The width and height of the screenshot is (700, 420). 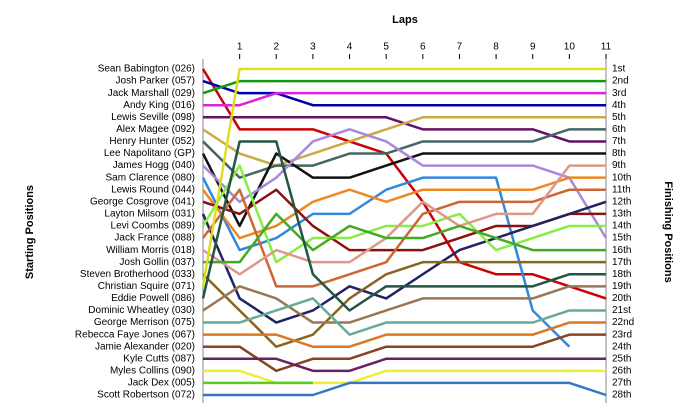 What do you see at coordinates (159, 105) in the screenshot?
I see `starting-position-label: Andy King (016)` at bounding box center [159, 105].